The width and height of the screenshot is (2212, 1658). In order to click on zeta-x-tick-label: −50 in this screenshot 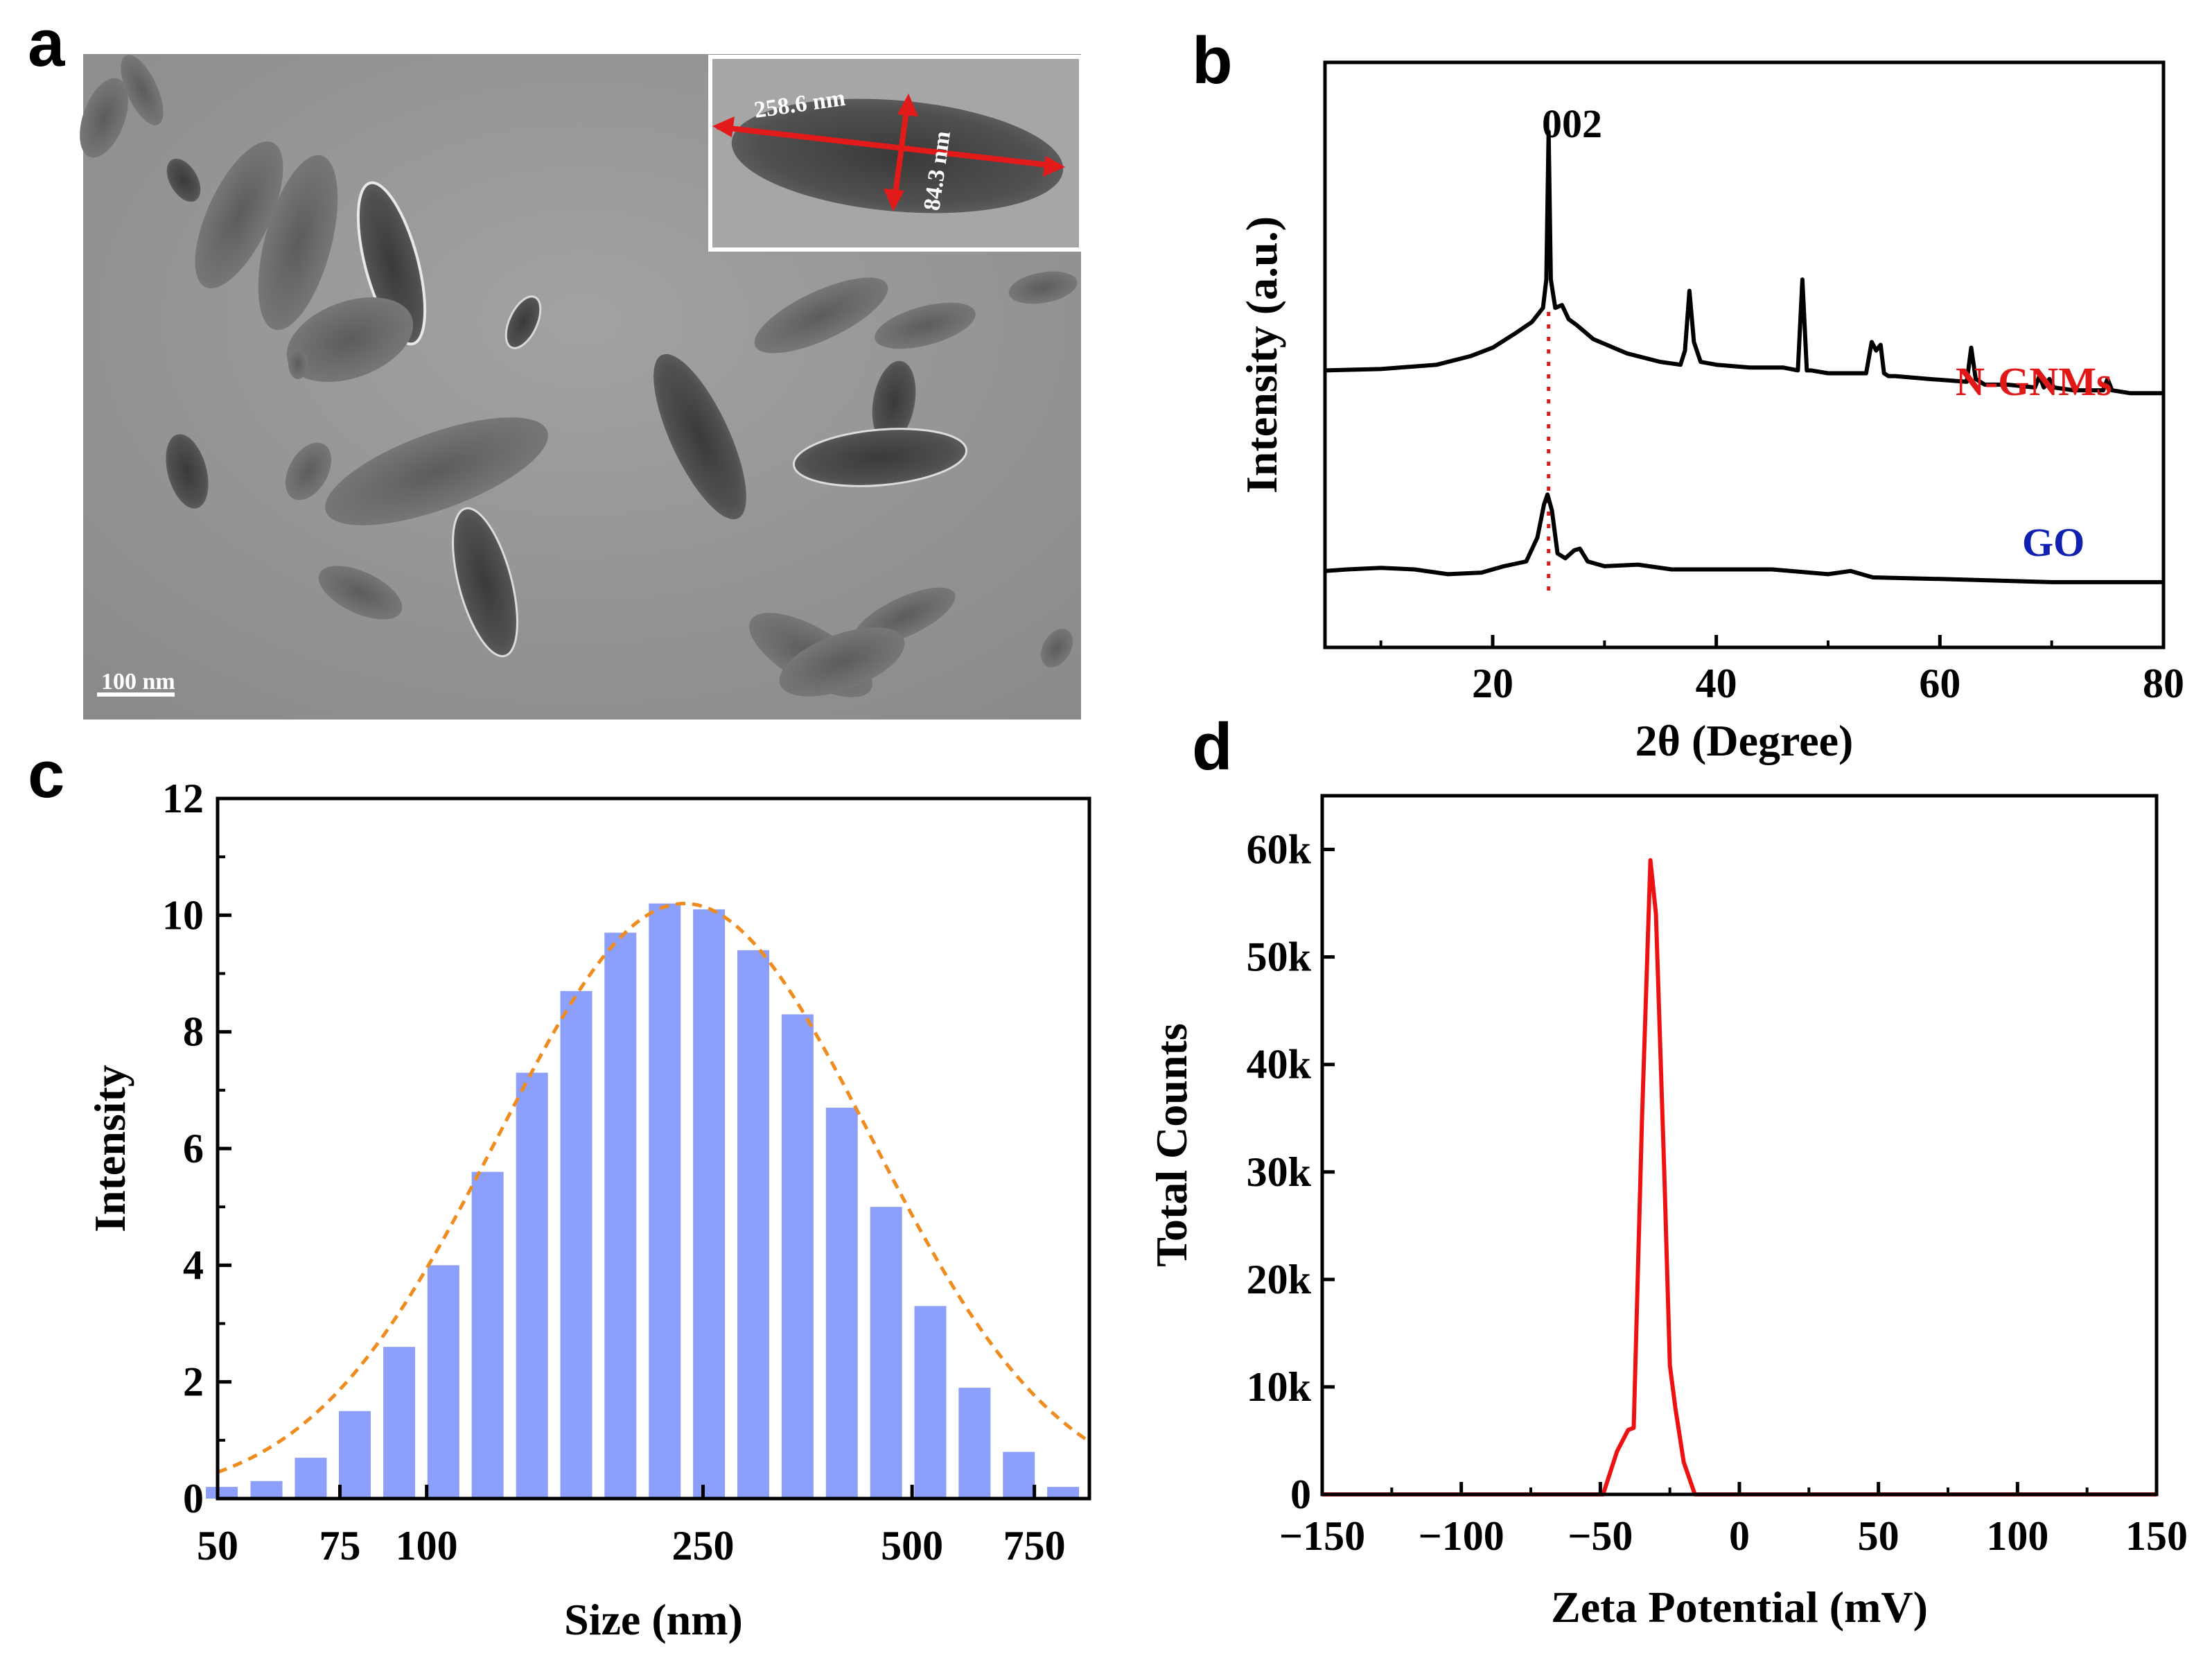, I will do `click(1600, 1536)`.